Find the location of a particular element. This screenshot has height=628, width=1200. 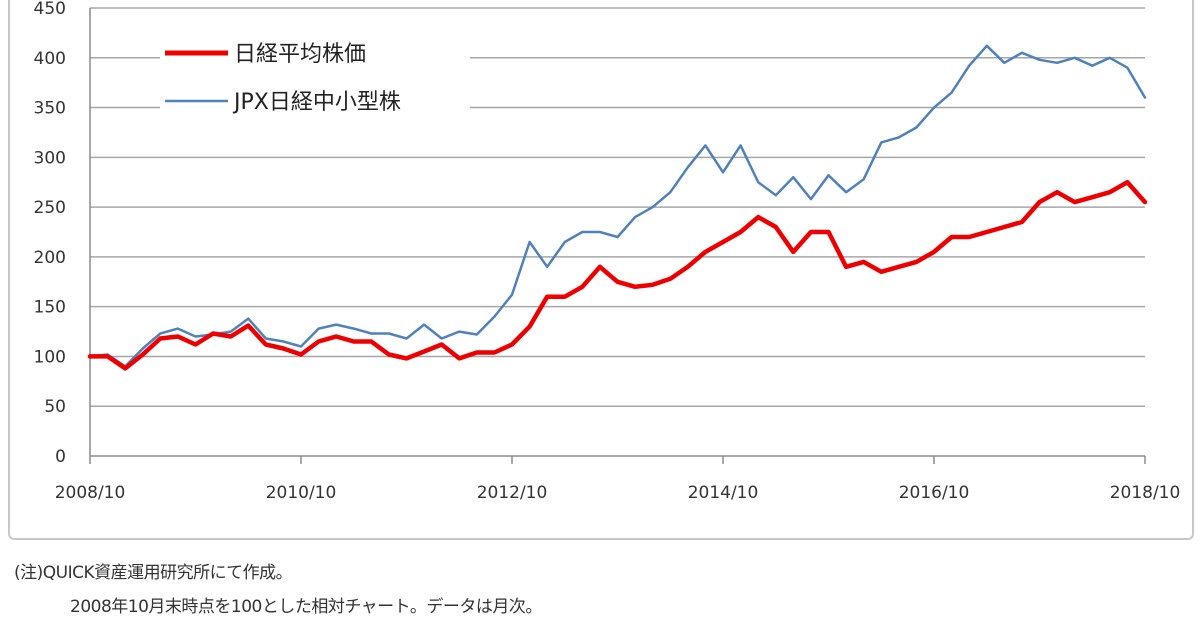

legend: 日経平均株価 JPX日経中小型株 is located at coordinates (315, 78).